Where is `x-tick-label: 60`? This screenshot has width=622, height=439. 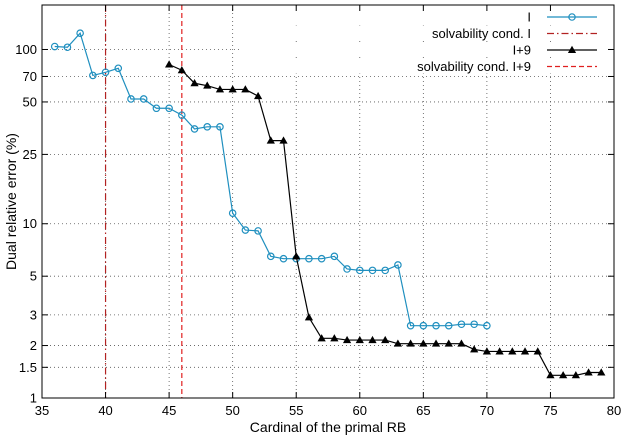
x-tick-label: 60 is located at coordinates (360, 410).